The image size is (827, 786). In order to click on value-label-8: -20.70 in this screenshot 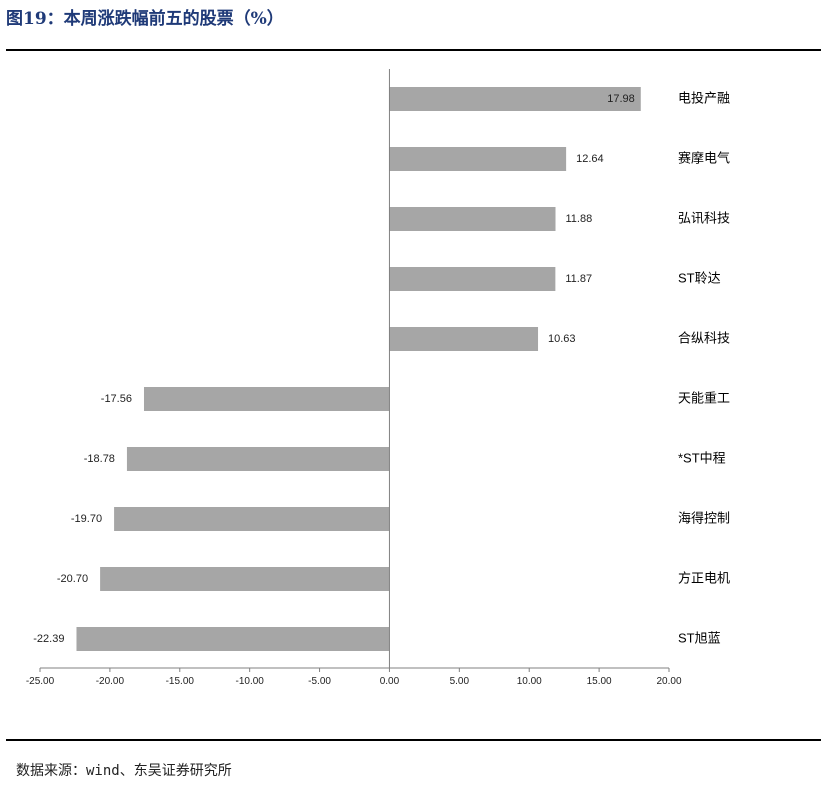, I will do `click(72, 579)`.